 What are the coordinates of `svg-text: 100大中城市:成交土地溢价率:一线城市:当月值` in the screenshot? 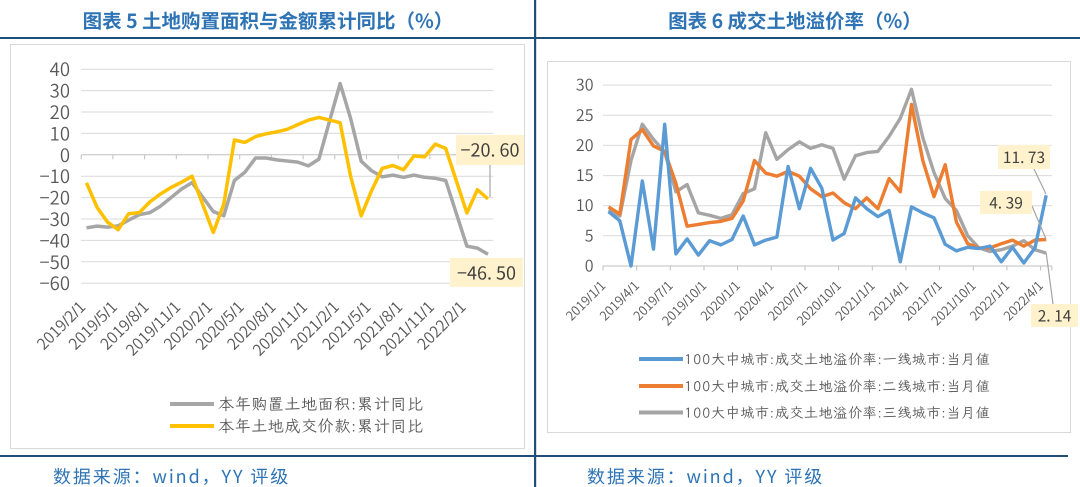 It's located at (837, 359).